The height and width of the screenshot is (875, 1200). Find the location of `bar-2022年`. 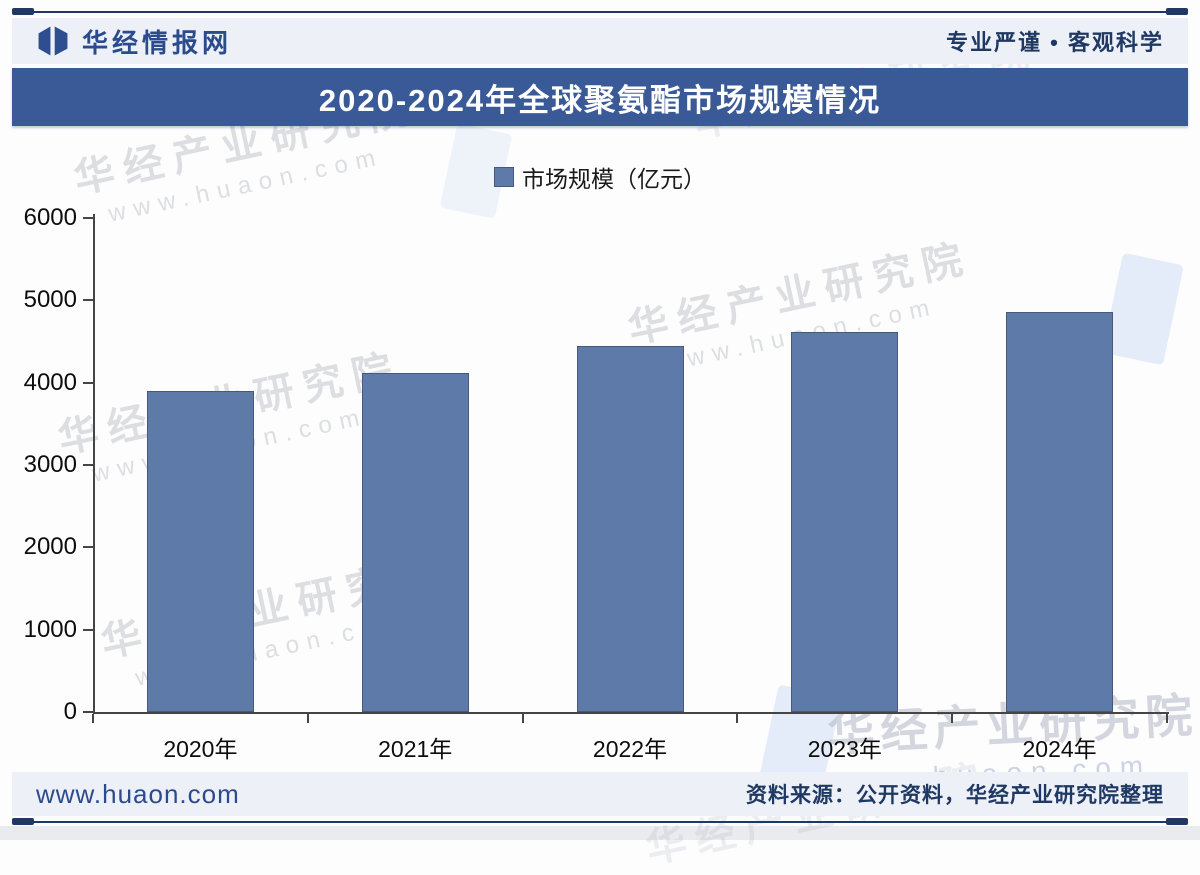

bar-2022年 is located at coordinates (630, 529).